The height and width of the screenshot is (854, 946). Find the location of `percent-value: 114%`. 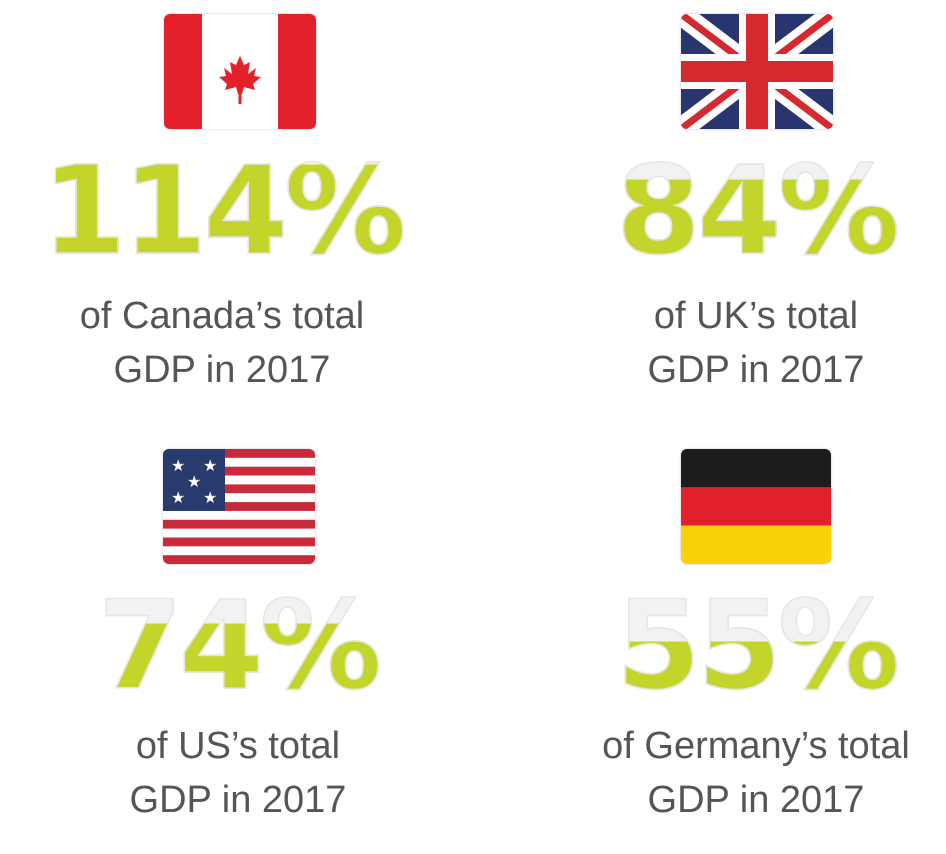

percent-value: 114% is located at coordinates (222, 211).